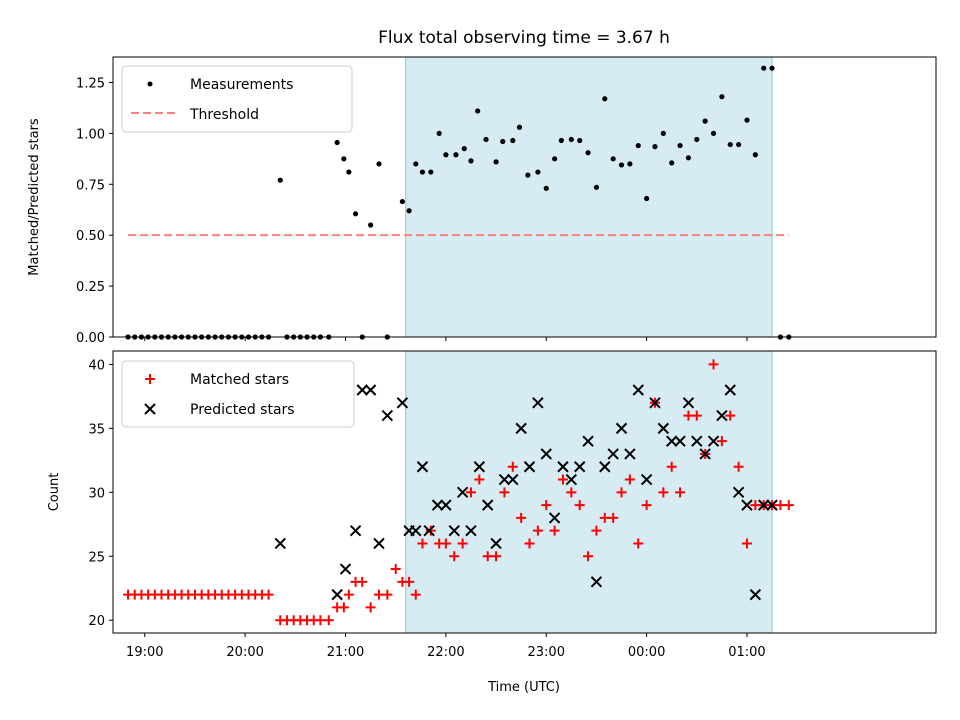 Image resolution: width=960 pixels, height=720 pixels. What do you see at coordinates (90, 287) in the screenshot?
I see `y-tick-label: 0.25` at bounding box center [90, 287].